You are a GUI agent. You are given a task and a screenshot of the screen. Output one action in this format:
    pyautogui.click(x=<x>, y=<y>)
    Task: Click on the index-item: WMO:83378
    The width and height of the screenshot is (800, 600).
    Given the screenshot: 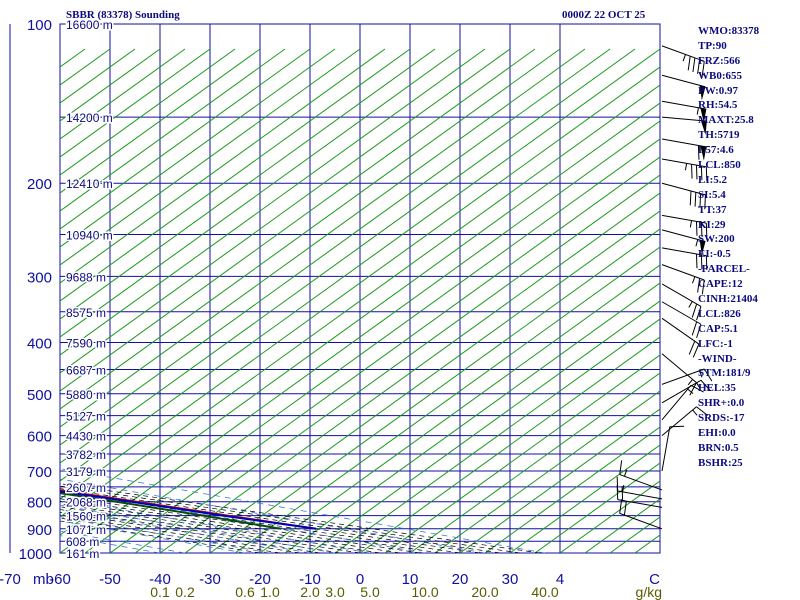 What is the action you would take?
    pyautogui.click(x=729, y=31)
    